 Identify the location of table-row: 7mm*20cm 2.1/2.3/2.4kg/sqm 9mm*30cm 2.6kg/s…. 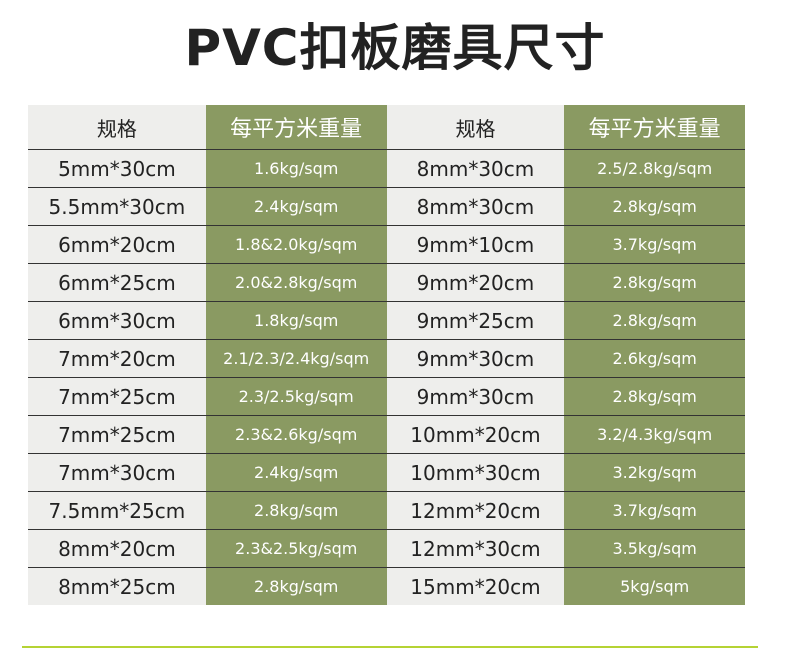
(386, 358).